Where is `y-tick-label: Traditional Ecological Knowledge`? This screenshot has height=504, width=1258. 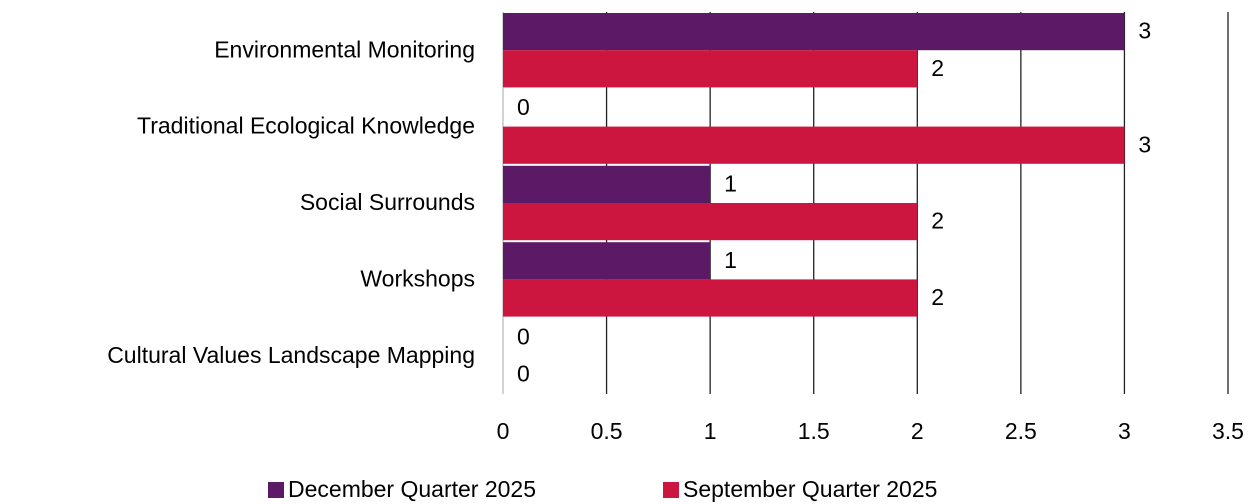 y-tick-label: Traditional Ecological Knowledge is located at coordinates (306, 126).